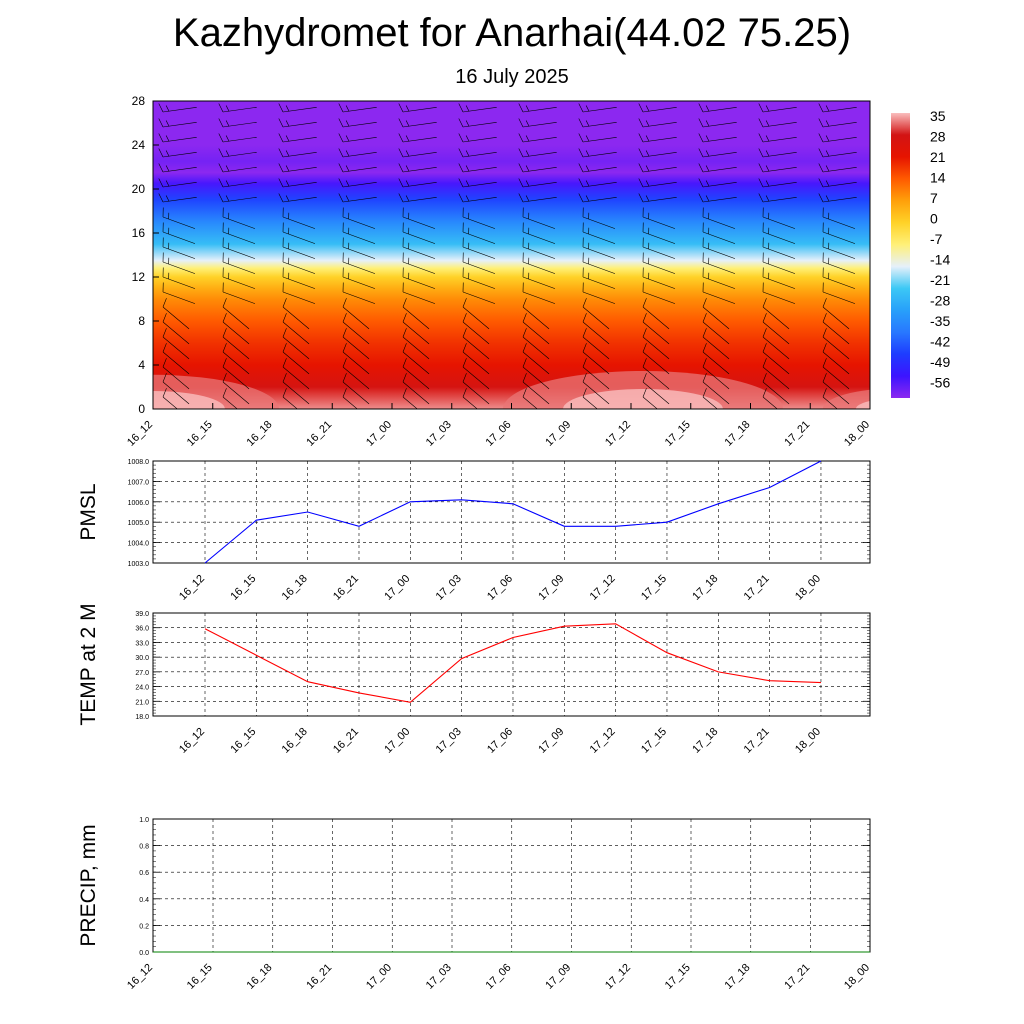 The image size is (1024, 1024). Describe the element at coordinates (940, 321) in the screenshot. I see `colorbar-label: -35` at that location.